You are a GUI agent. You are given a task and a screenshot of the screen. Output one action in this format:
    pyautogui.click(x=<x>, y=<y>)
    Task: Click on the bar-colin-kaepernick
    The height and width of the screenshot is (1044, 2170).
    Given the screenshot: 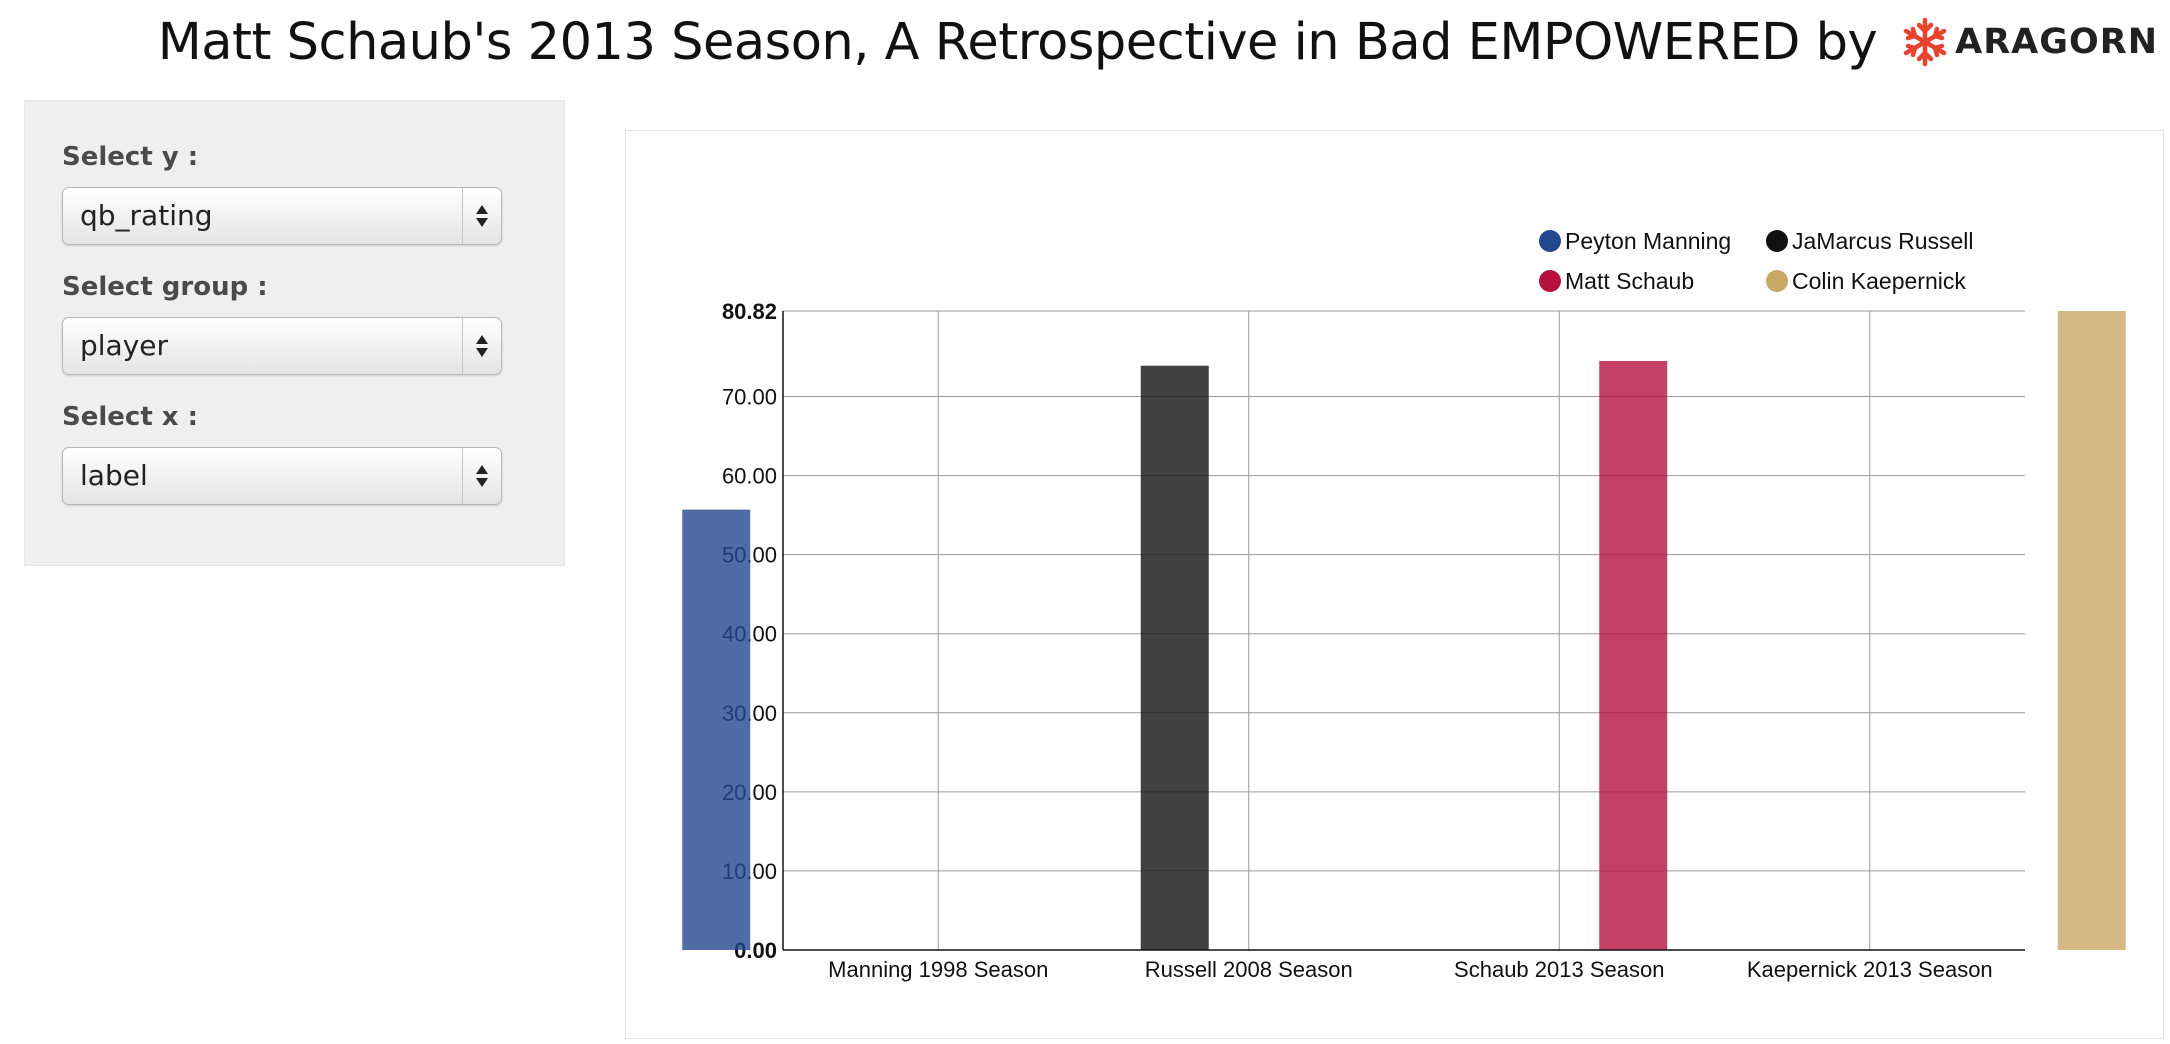 What is the action you would take?
    pyautogui.click(x=2091, y=630)
    